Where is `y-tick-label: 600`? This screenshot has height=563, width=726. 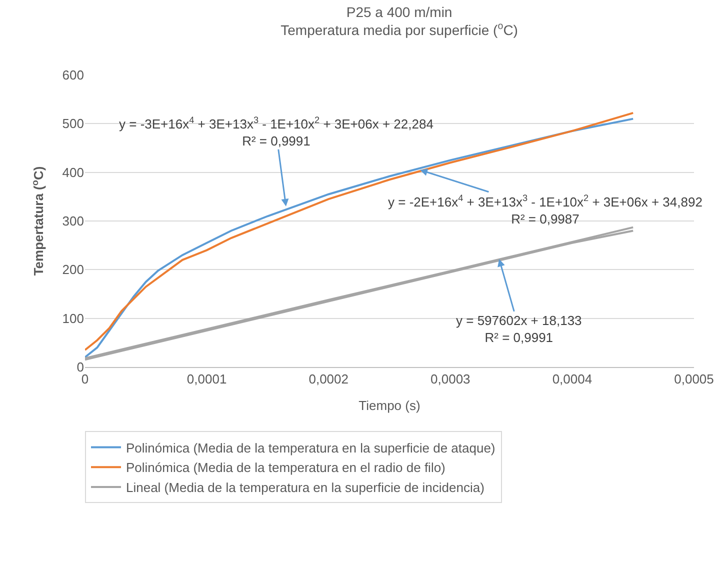 y-tick-label: 600 is located at coordinates (73, 75).